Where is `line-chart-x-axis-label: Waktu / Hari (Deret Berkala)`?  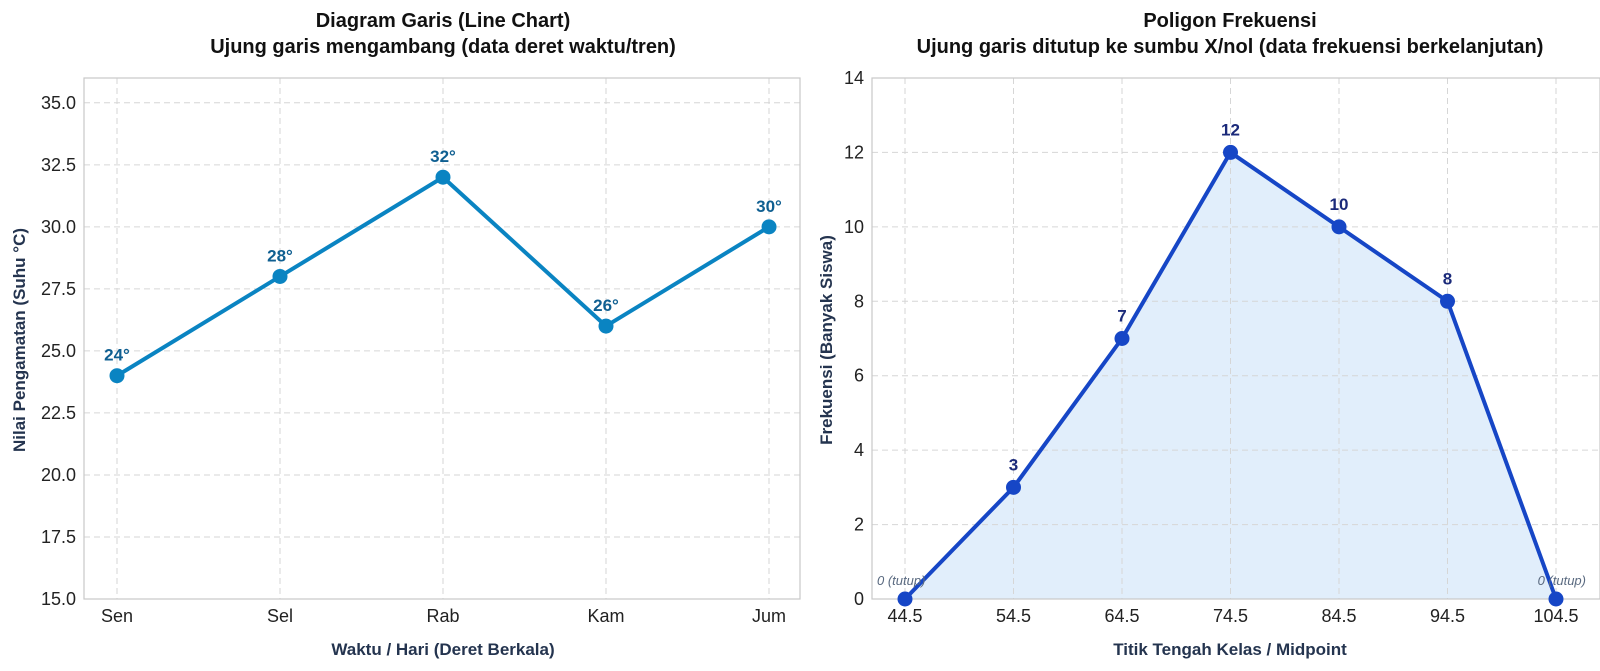
line-chart-x-axis-label: Waktu / Hari (Deret Berkala) is located at coordinates (442, 649).